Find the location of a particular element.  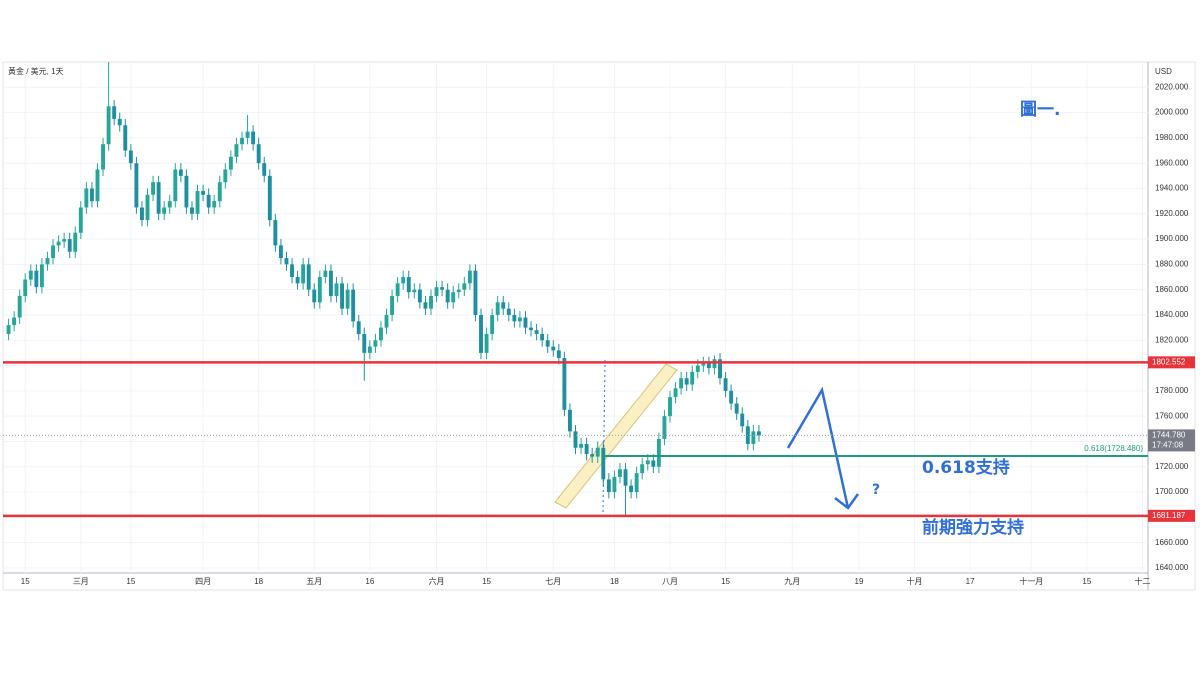

y-tick-label: 2000.000 is located at coordinates (1172, 112).